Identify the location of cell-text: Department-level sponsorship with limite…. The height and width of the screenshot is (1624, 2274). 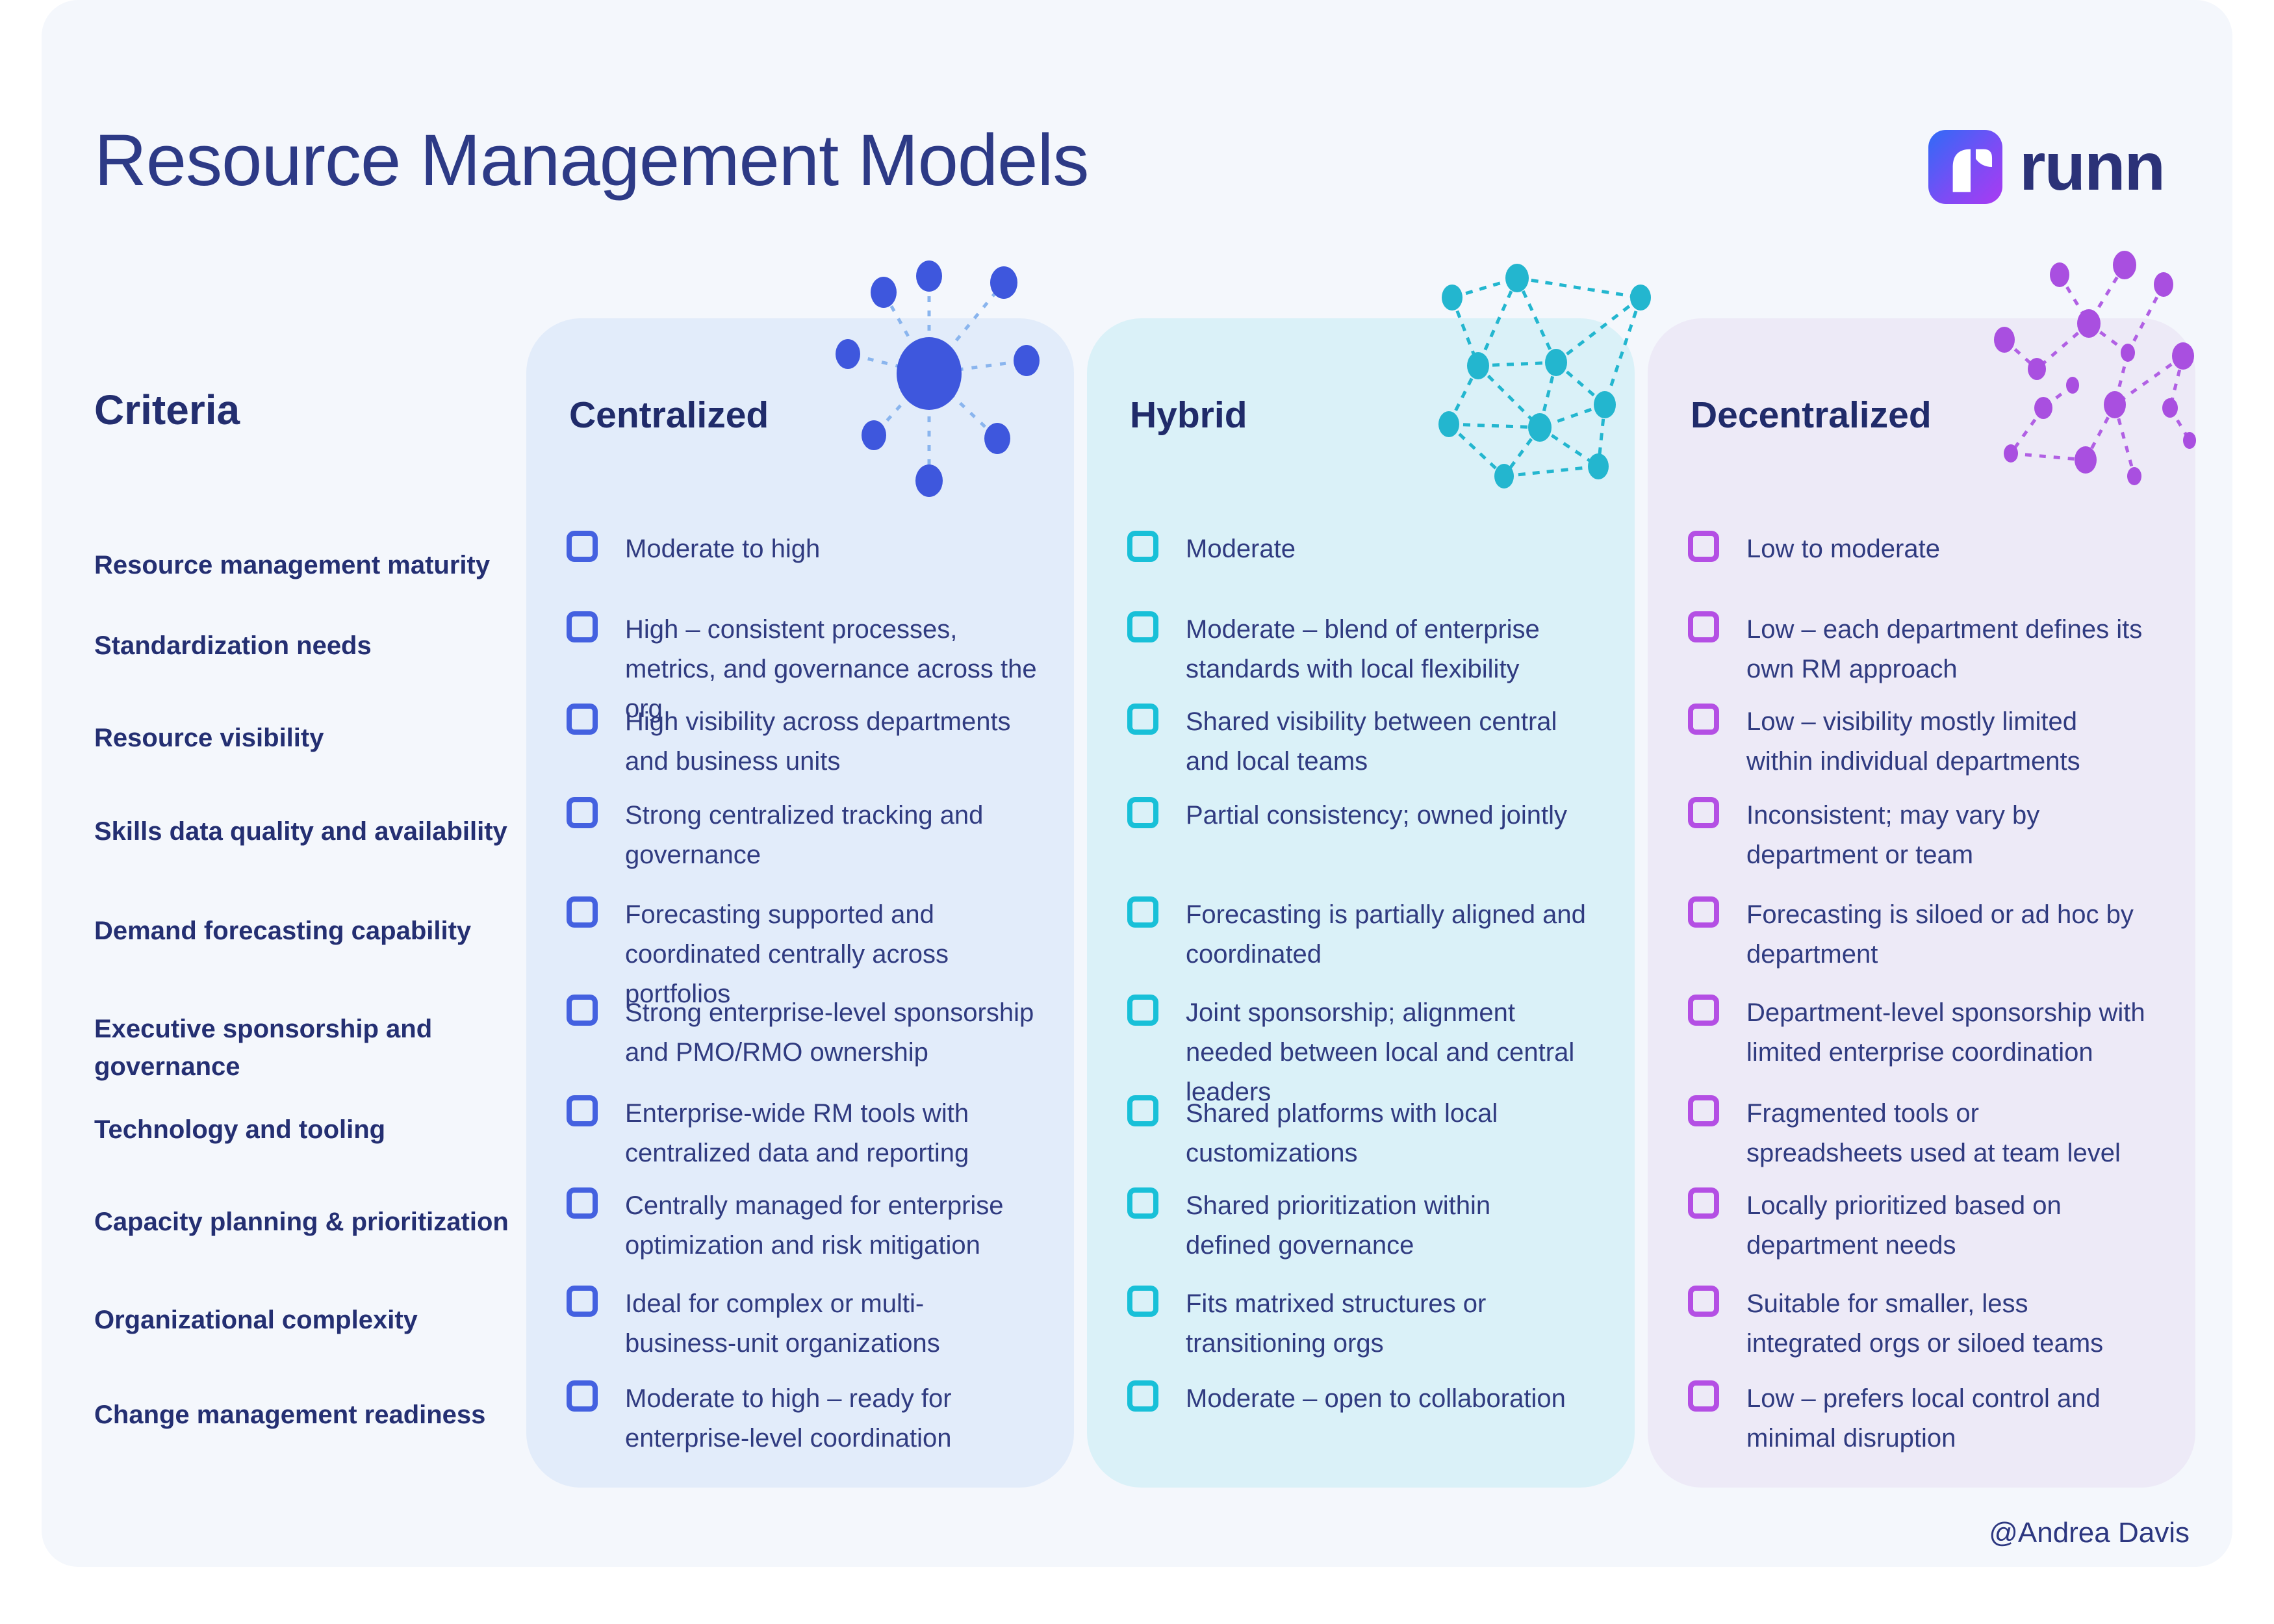
(1945, 1032).